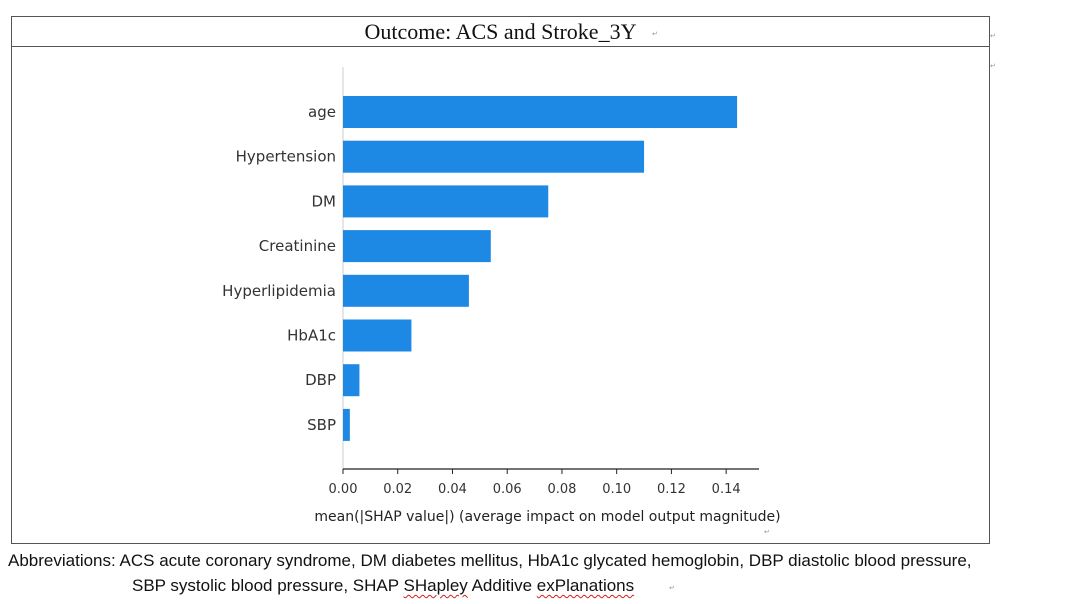 The image size is (1080, 604). Describe the element at coordinates (616, 489) in the screenshot. I see `x-tick-label: 0.10` at that location.